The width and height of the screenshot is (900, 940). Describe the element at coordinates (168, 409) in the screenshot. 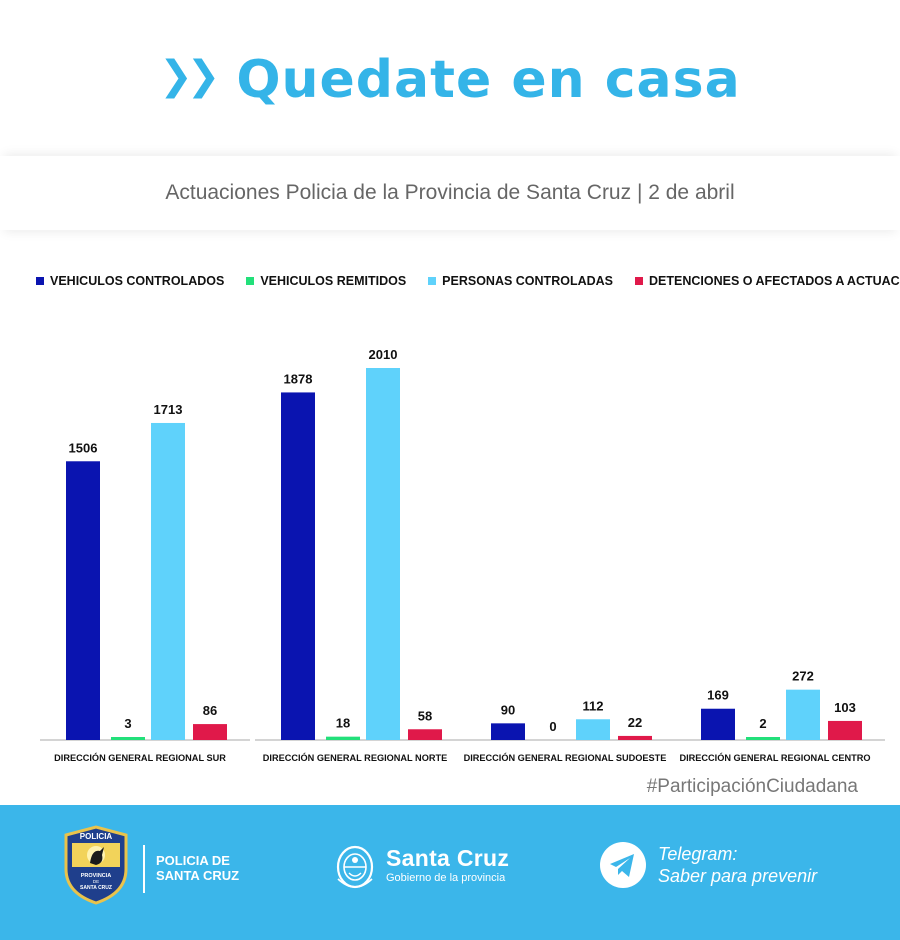

I see `data-label: 1713` at that location.